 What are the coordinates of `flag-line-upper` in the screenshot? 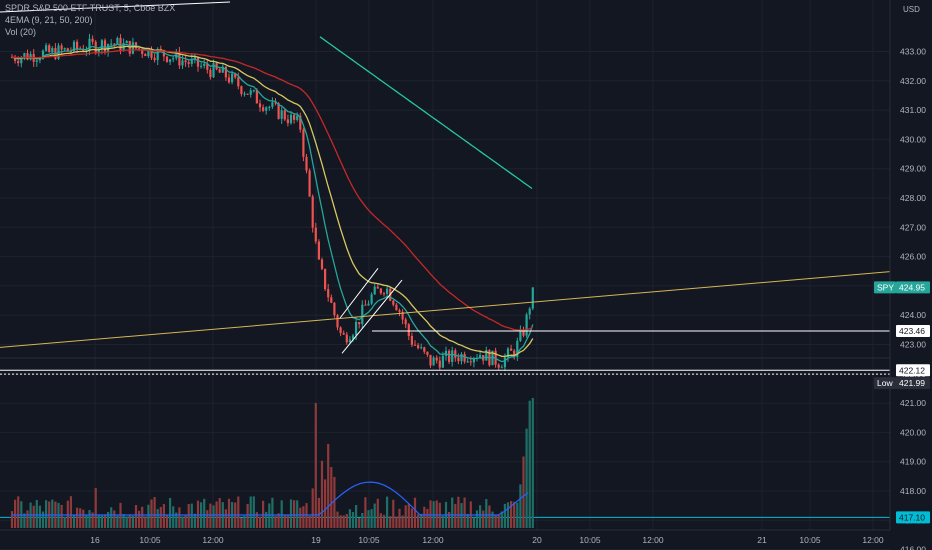 It's located at (359, 293).